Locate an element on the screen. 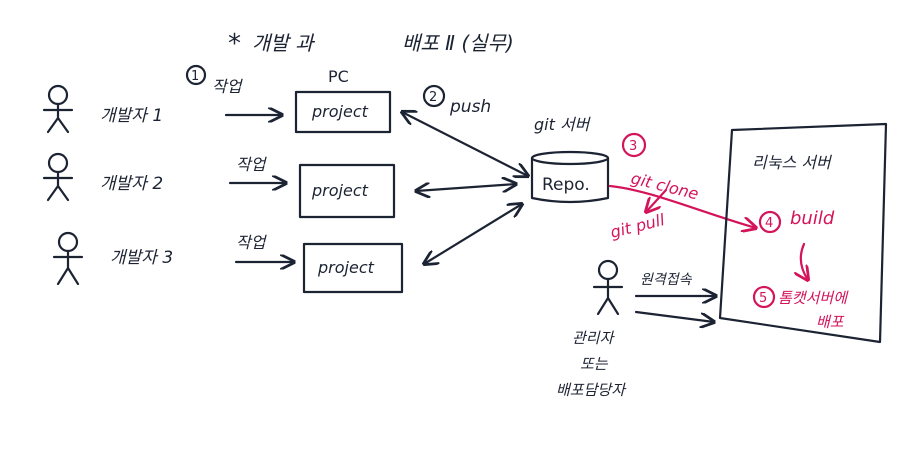 The width and height of the screenshot is (910, 455). git-server-label: git 서버 is located at coordinates (563, 124).